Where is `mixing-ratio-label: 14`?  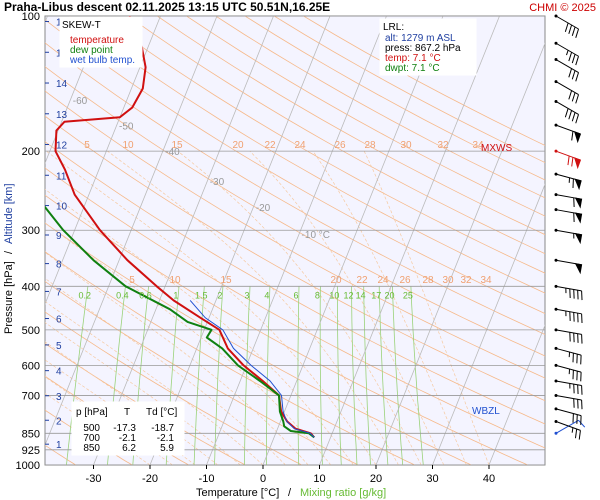
mixing-ratio-label: 14 is located at coordinates (361, 295).